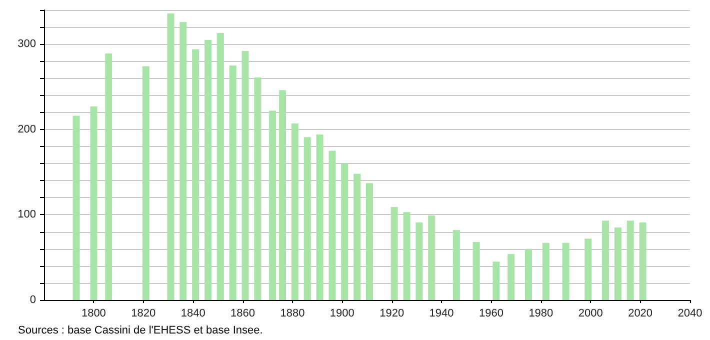  I want to click on y-tick-label: 300, so click(27, 44).